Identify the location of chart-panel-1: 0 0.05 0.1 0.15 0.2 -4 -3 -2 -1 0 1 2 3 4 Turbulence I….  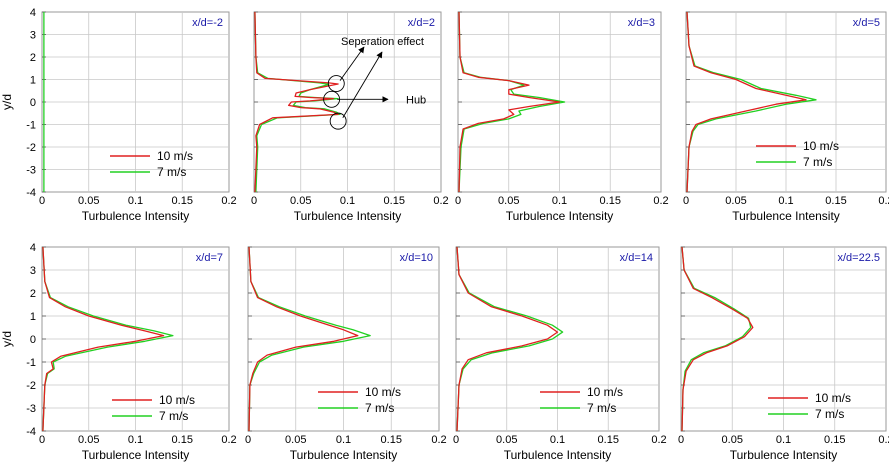
(118, 115).